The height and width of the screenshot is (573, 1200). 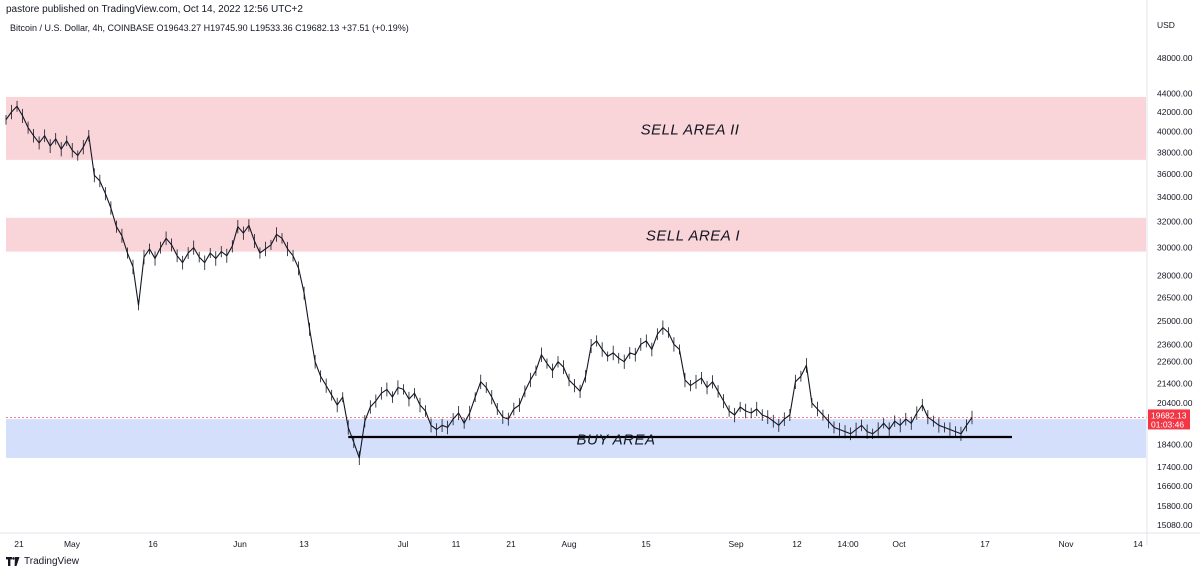 What do you see at coordinates (1169, 415) in the screenshot?
I see `last-price-value: 19682.13` at bounding box center [1169, 415].